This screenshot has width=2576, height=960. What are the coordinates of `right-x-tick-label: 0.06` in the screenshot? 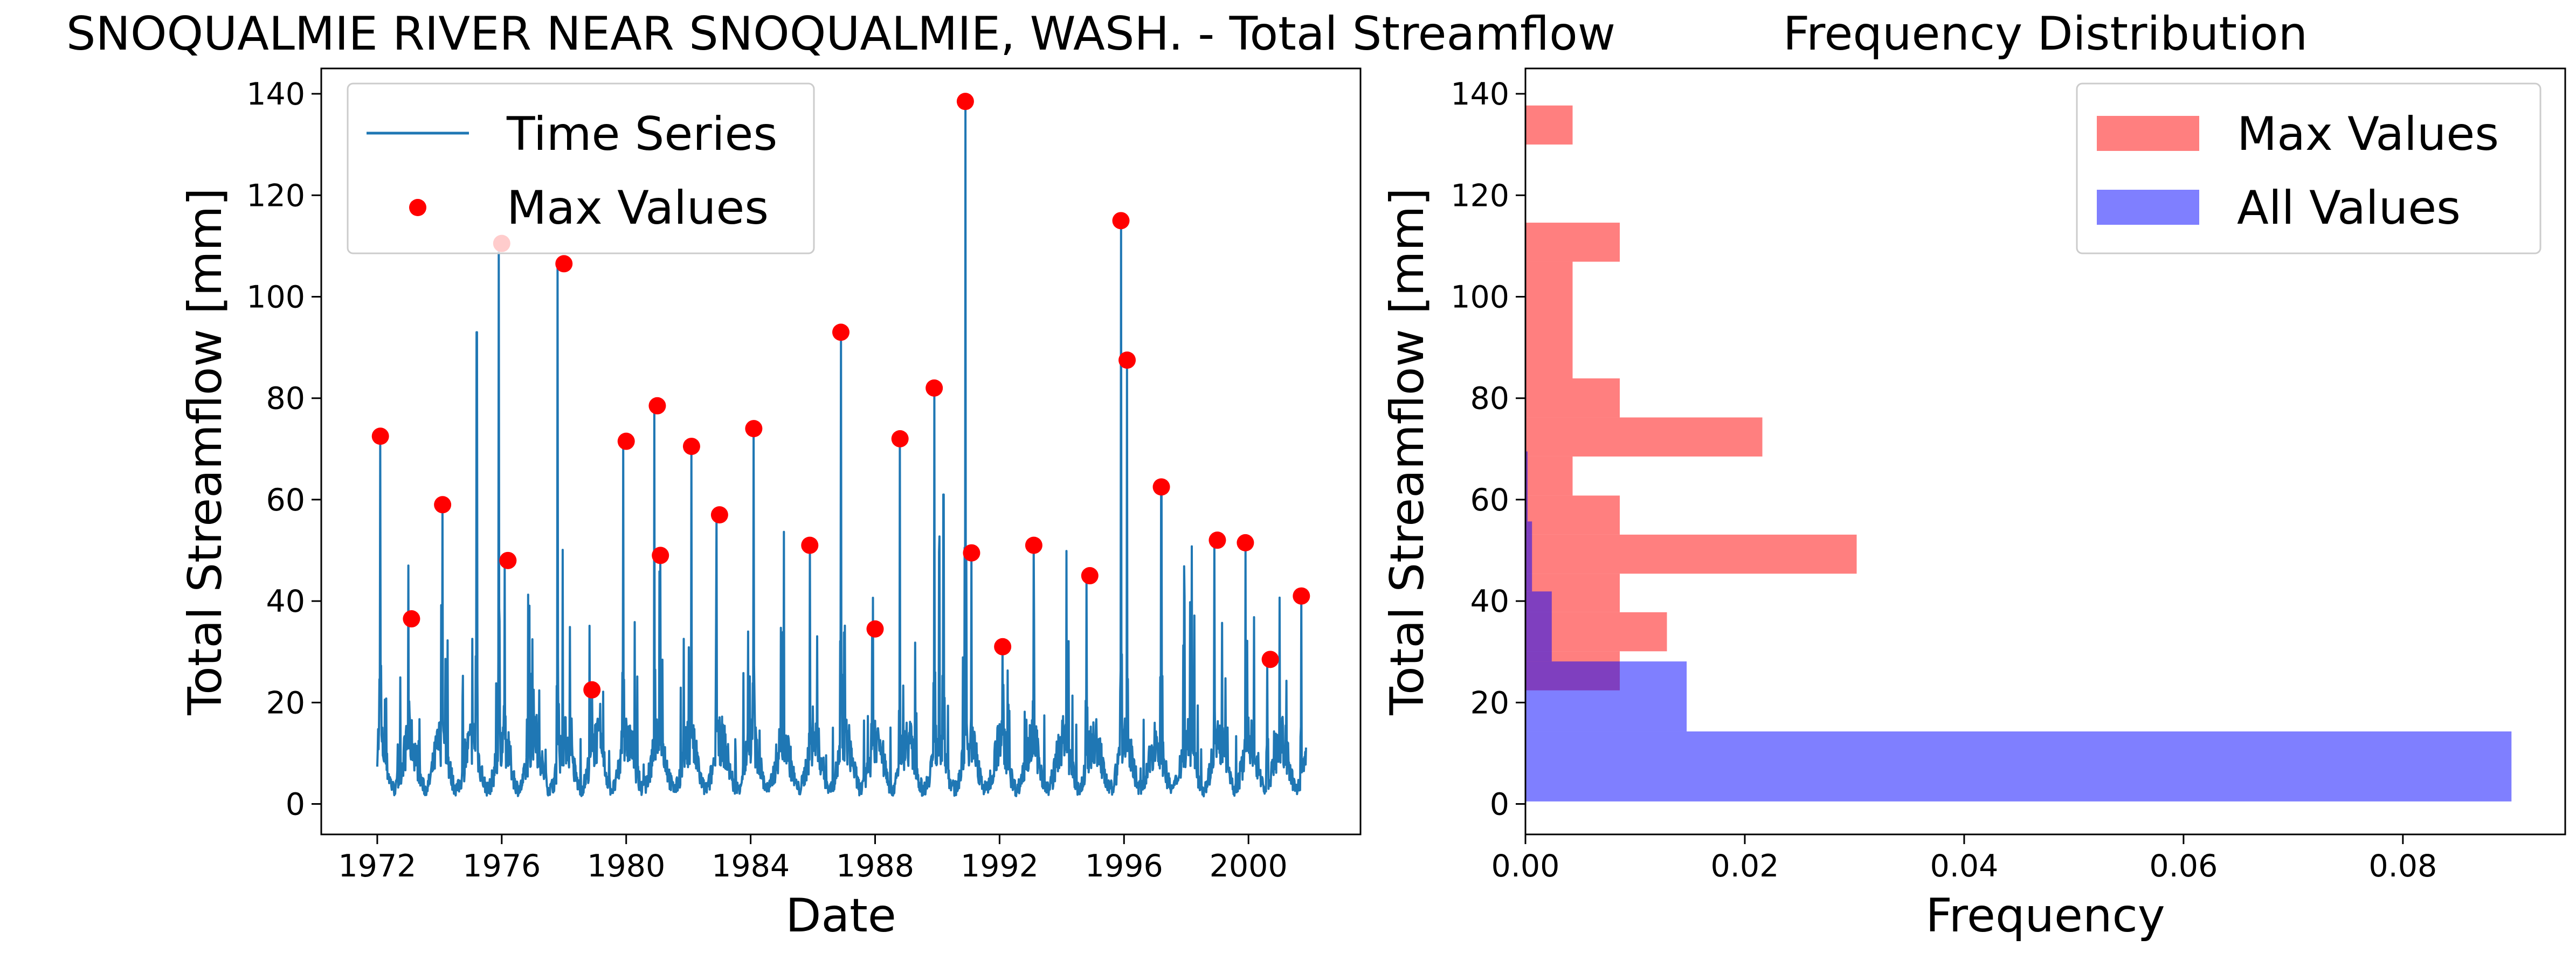 It's located at (2183, 866).